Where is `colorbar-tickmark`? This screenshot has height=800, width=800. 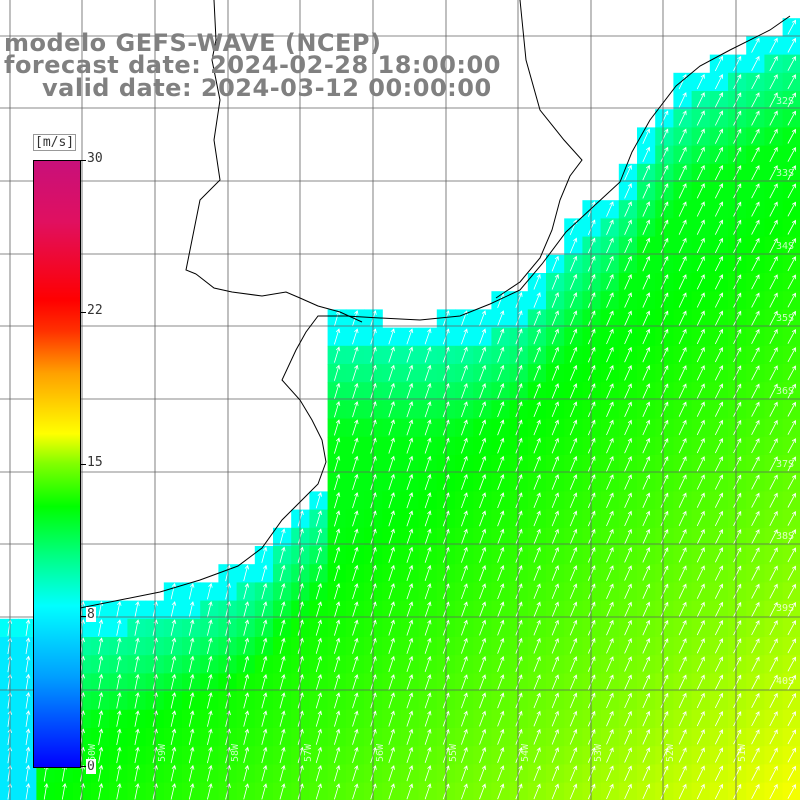
colorbar-tickmark is located at coordinates (83, 616).